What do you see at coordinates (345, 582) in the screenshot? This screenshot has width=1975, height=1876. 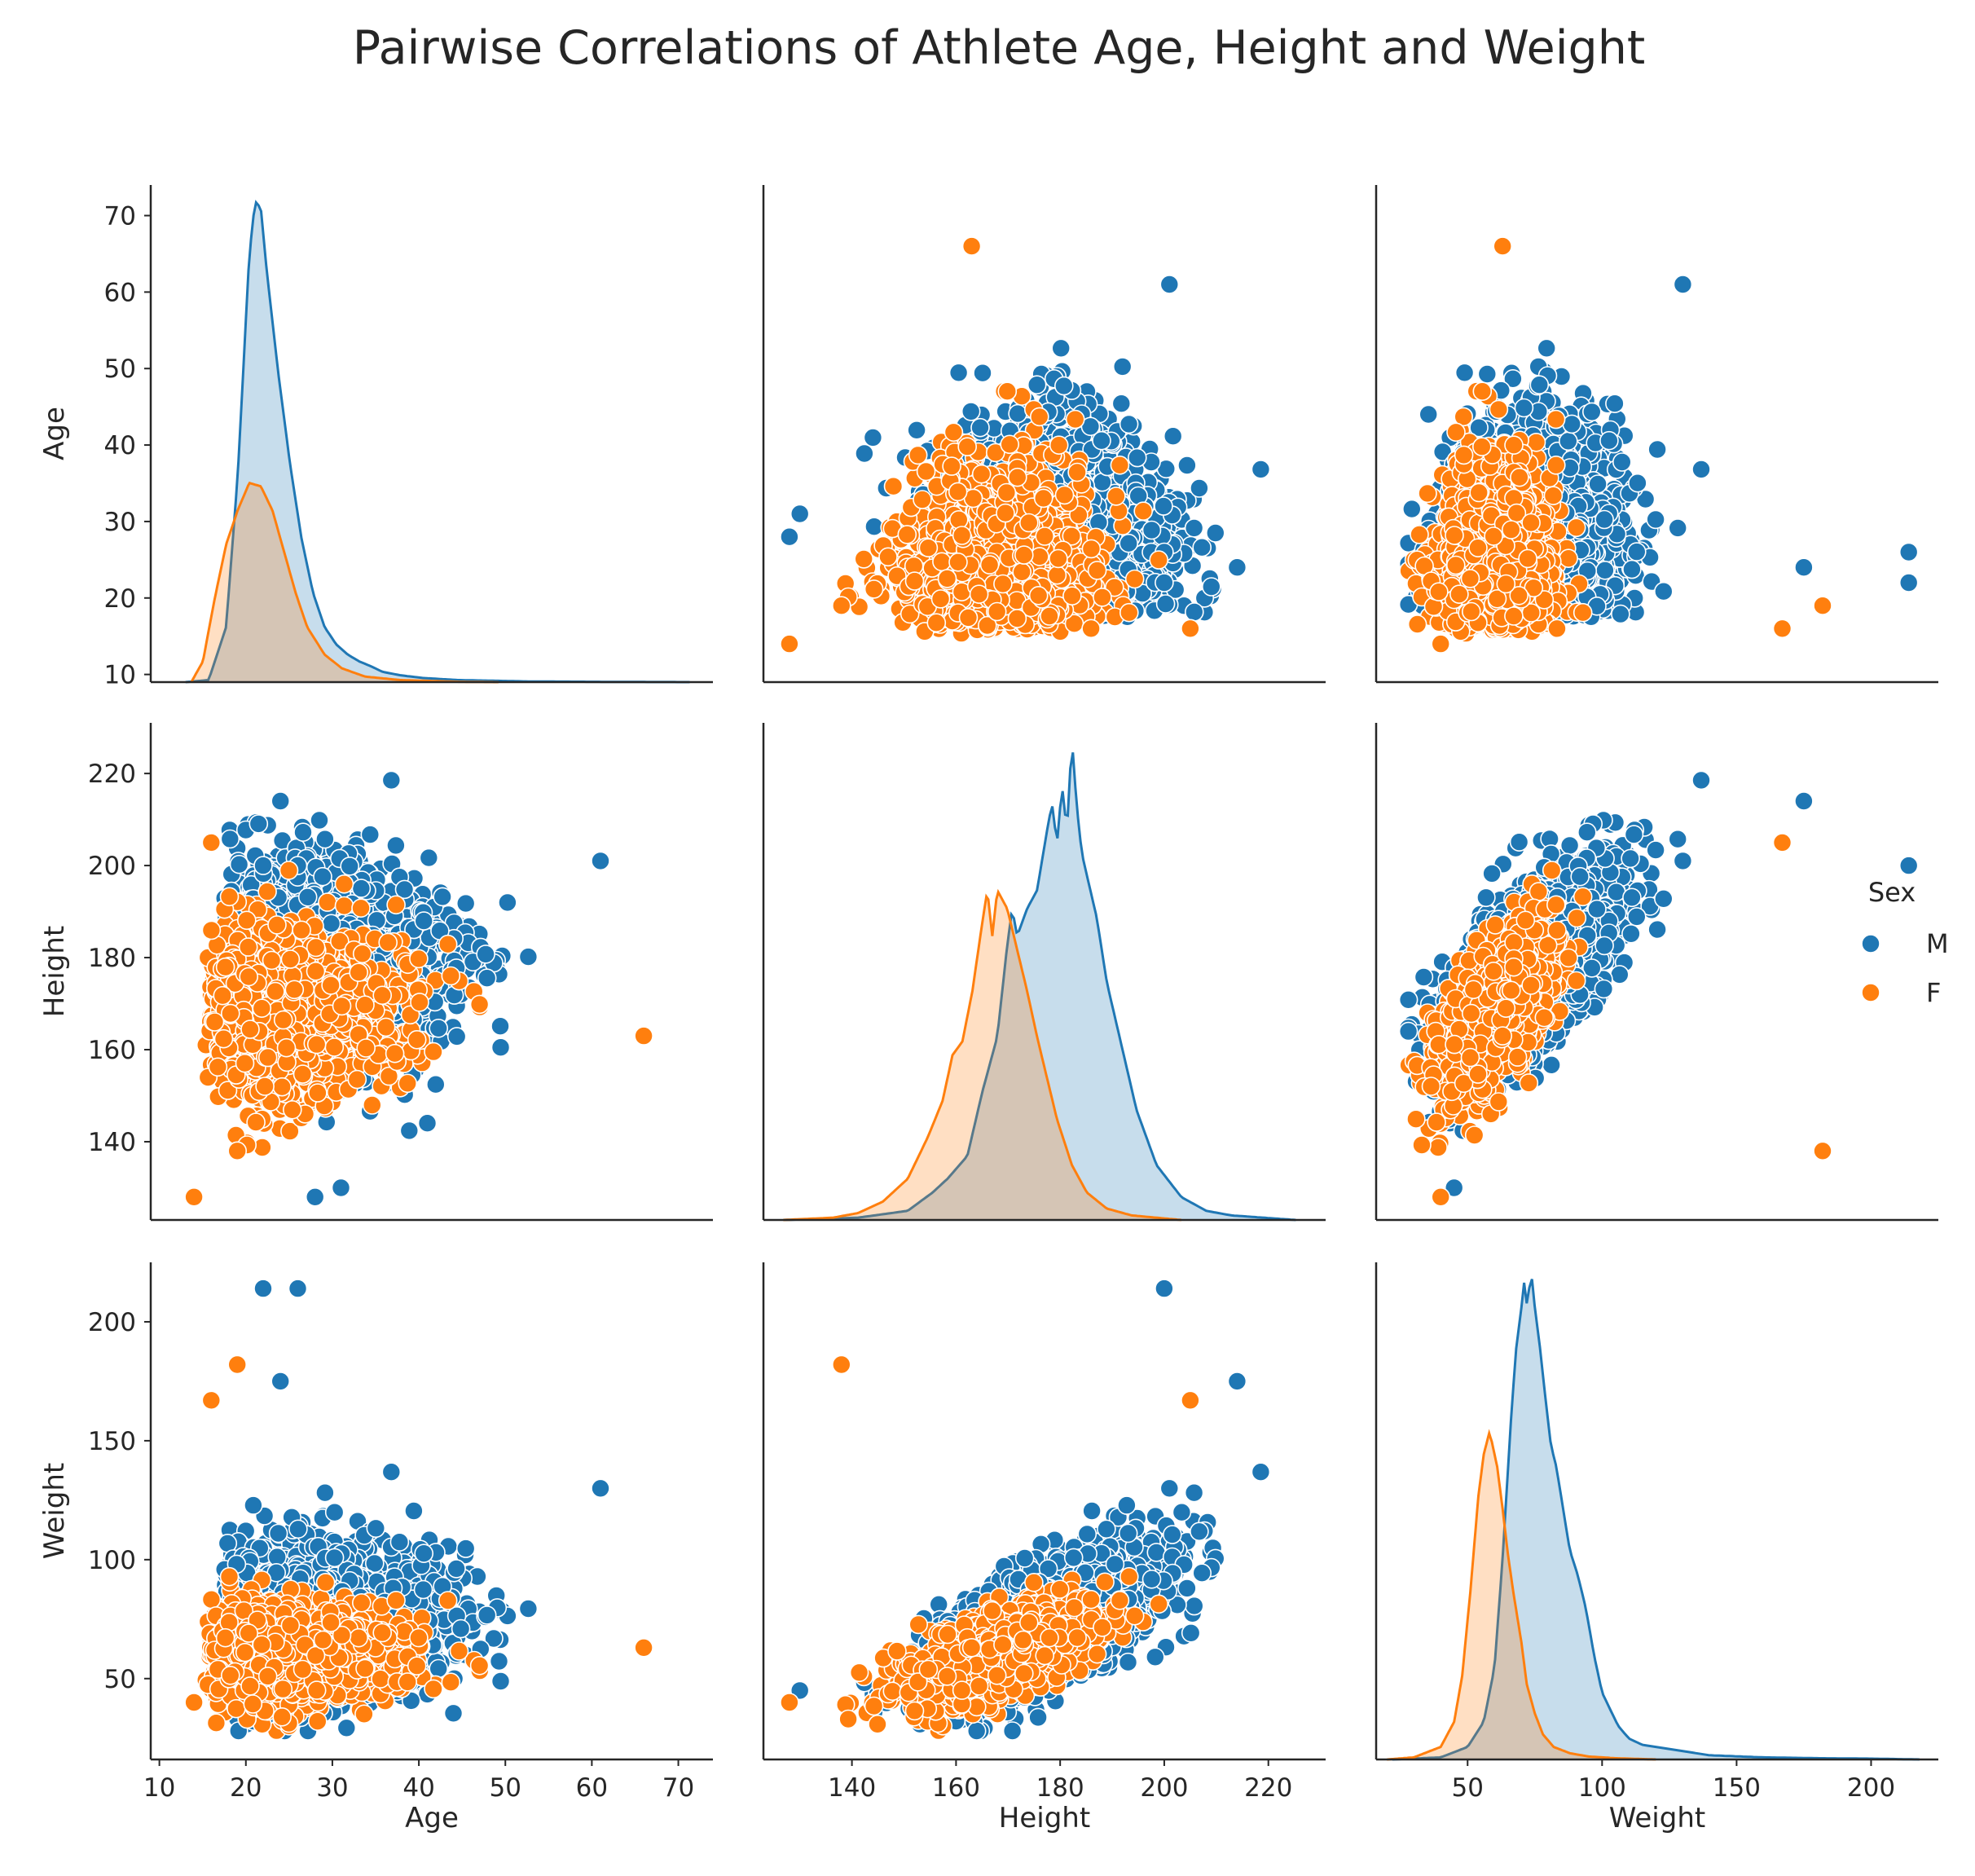 I see `kde-fill-f` at bounding box center [345, 582].